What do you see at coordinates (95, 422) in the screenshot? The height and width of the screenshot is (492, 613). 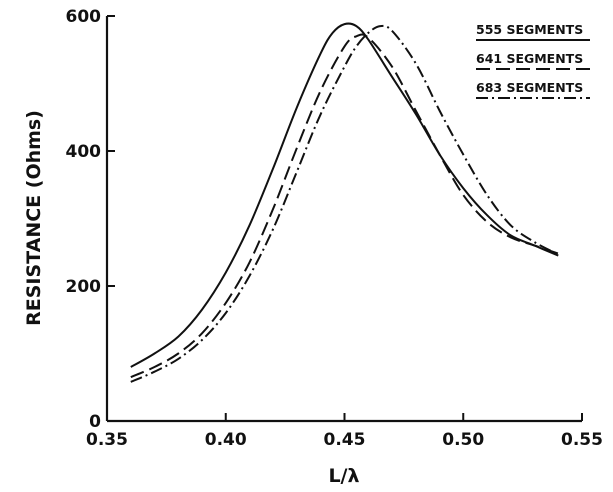 I see `y-tick-label: 0` at bounding box center [95, 422].